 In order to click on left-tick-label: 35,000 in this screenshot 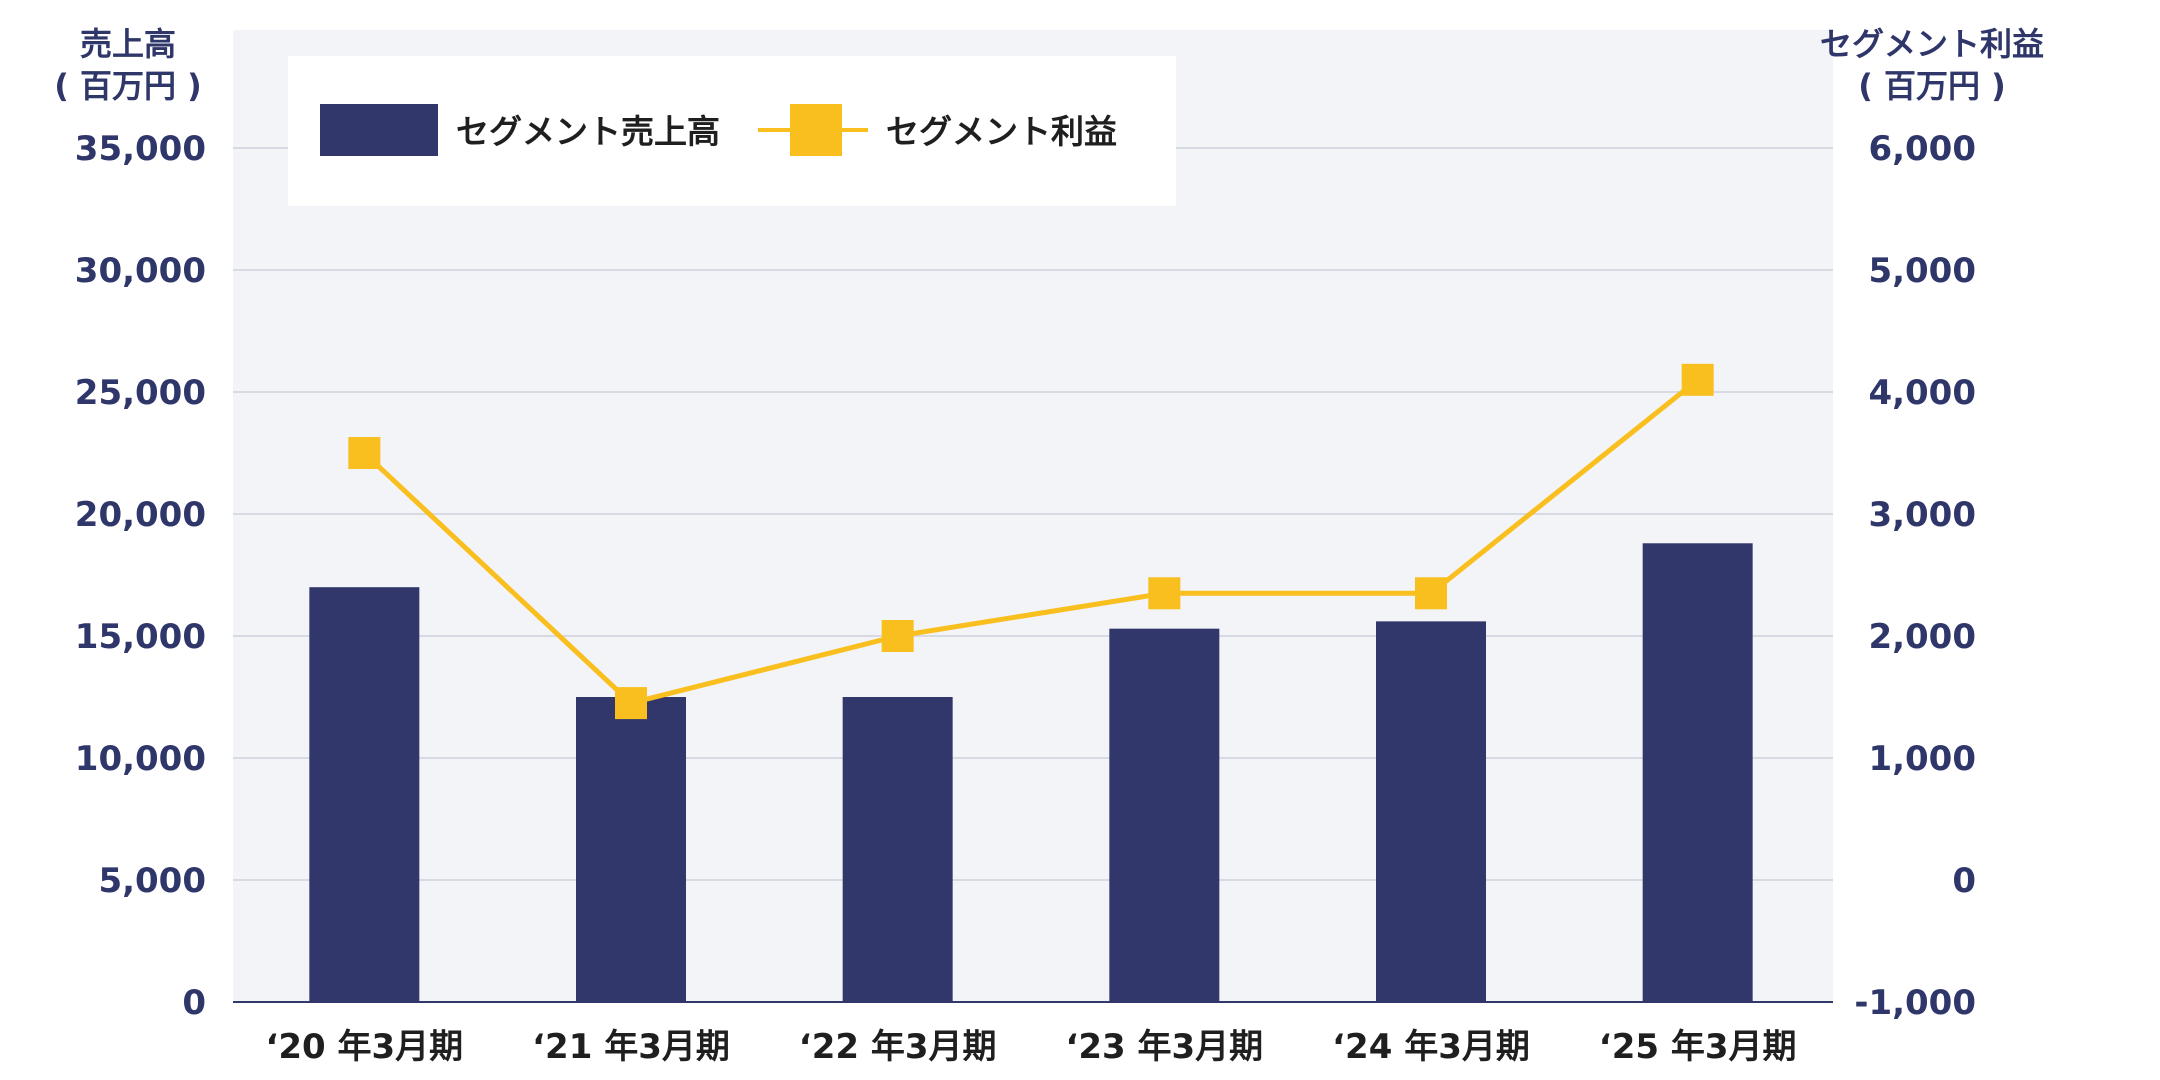, I will do `click(140, 149)`.